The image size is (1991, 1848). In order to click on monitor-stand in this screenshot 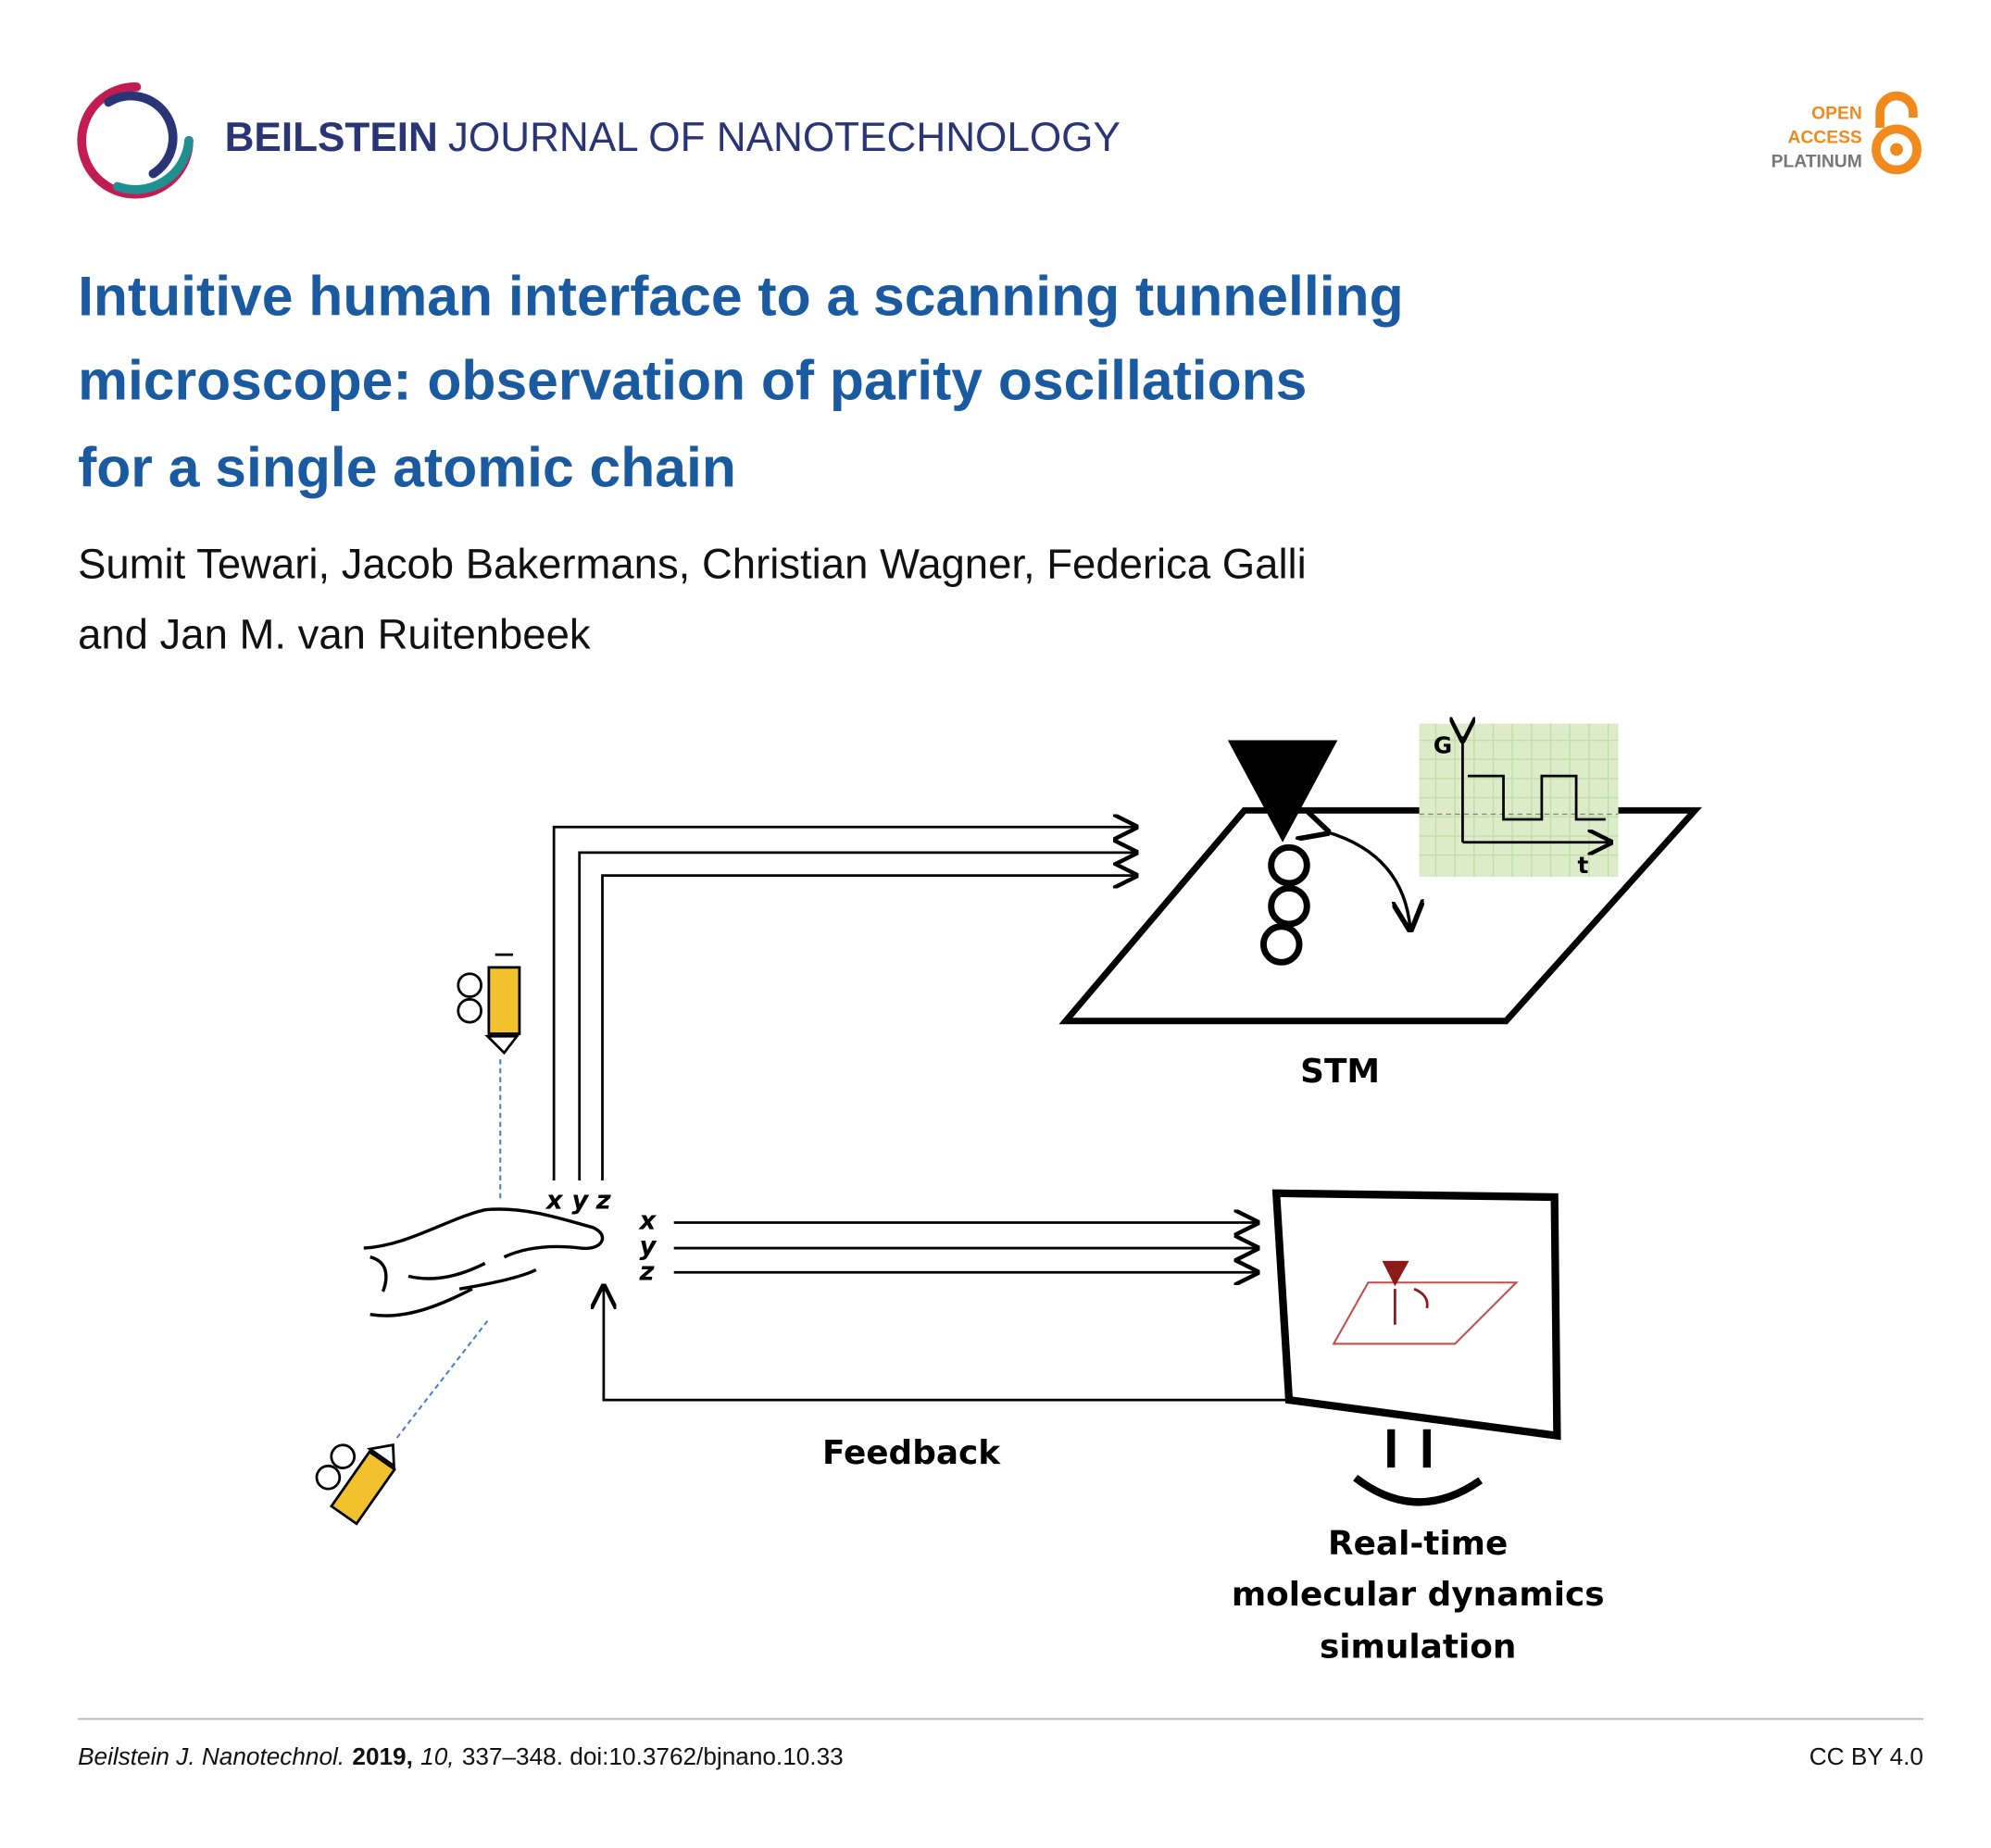, I will do `click(1418, 1467)`.